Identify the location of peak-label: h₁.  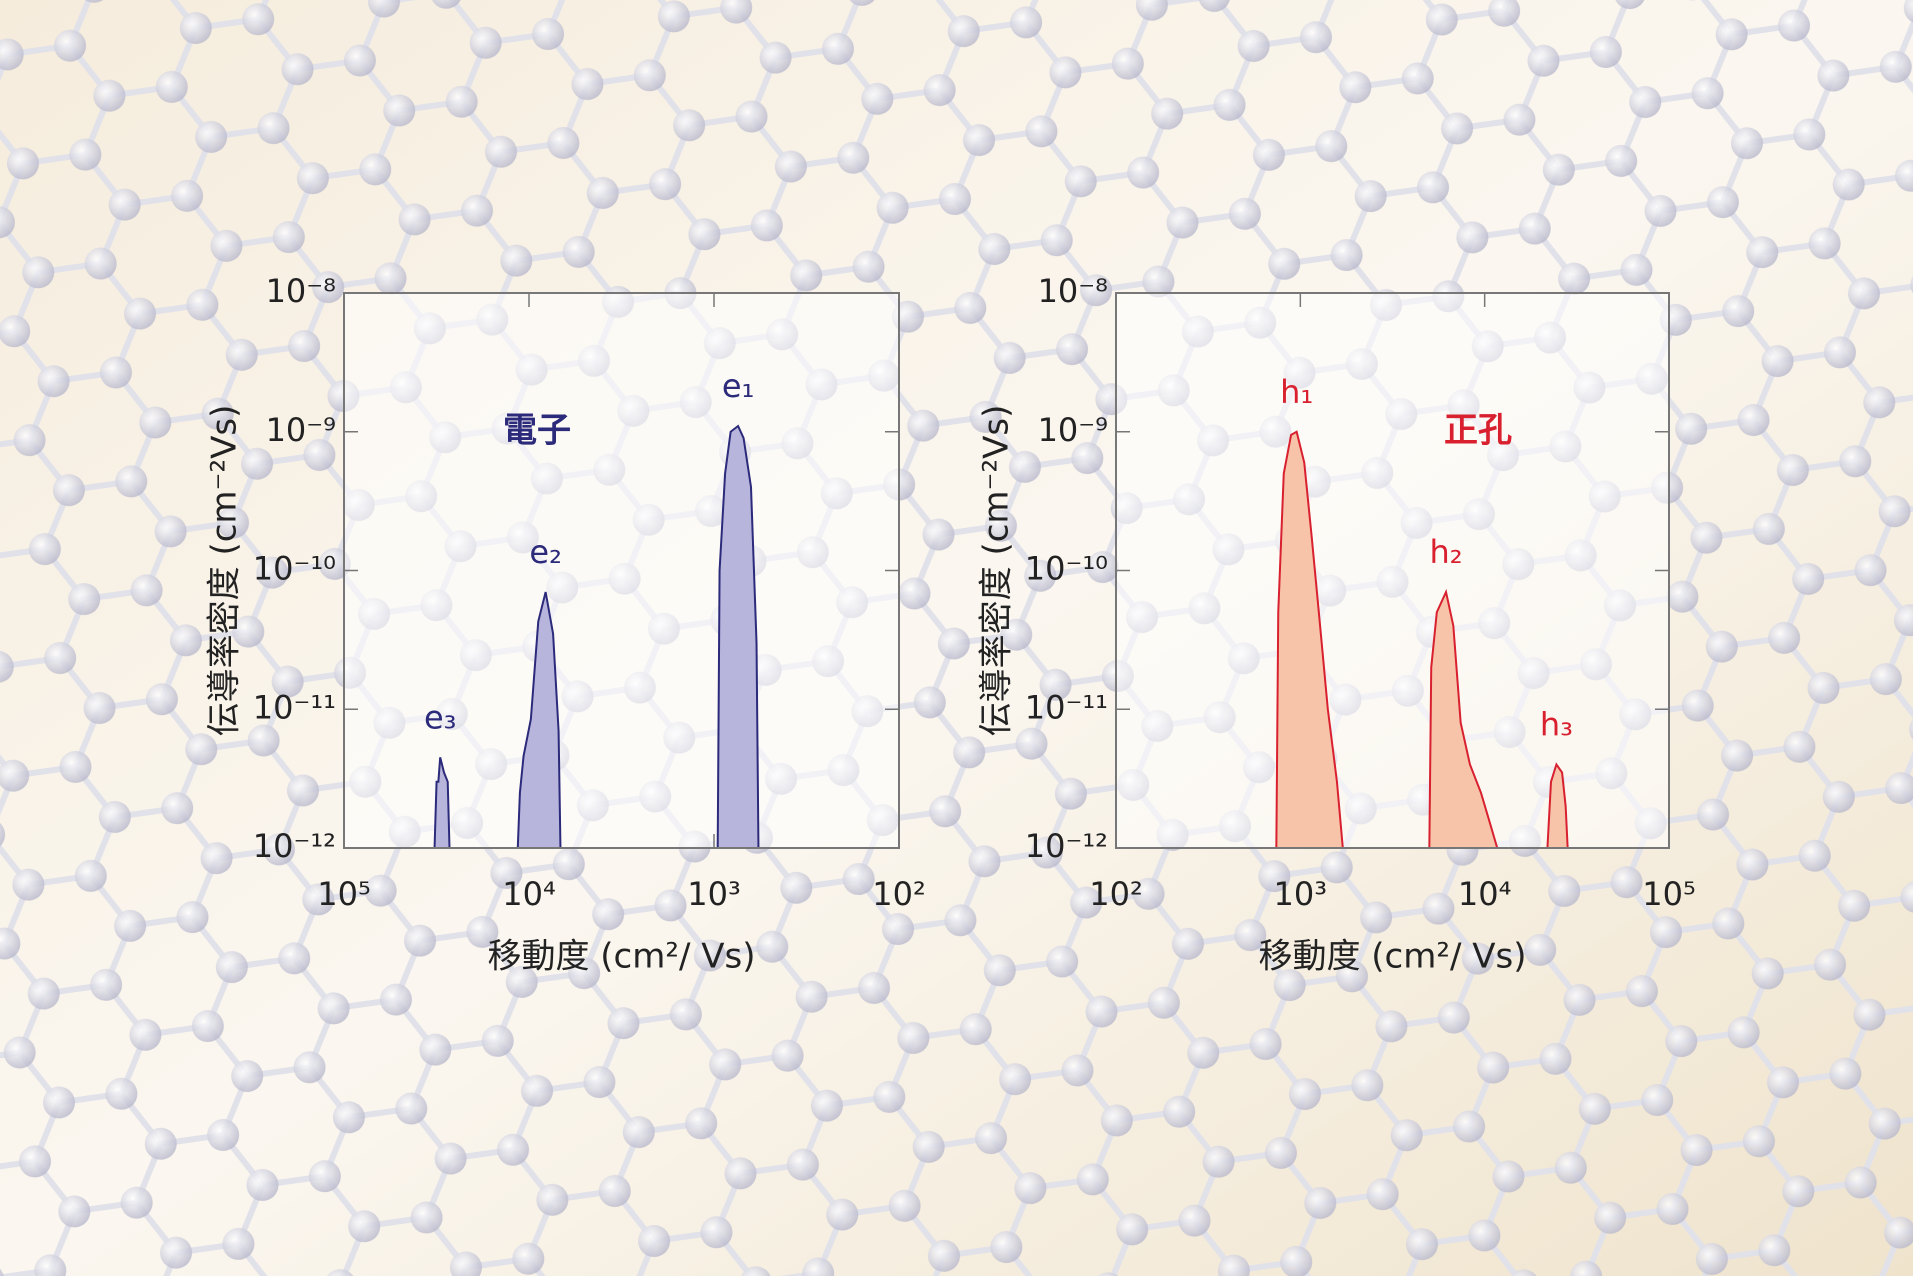
(1296, 392).